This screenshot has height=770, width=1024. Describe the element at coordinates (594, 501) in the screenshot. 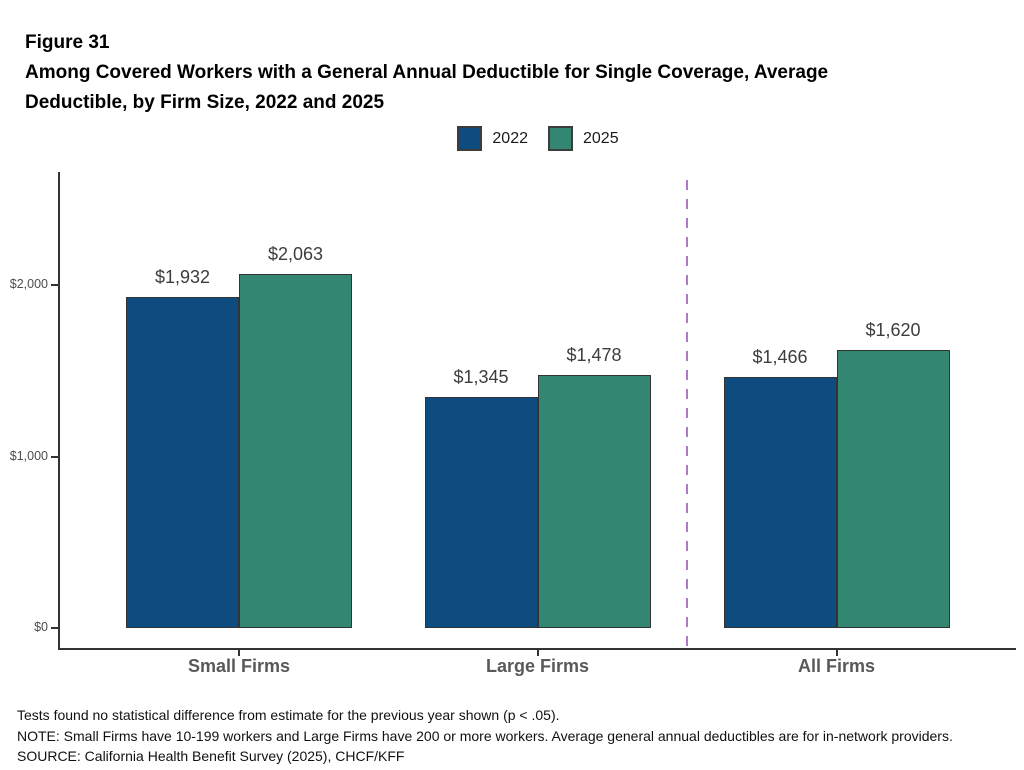

I see `bar-2025-large-firms` at that location.